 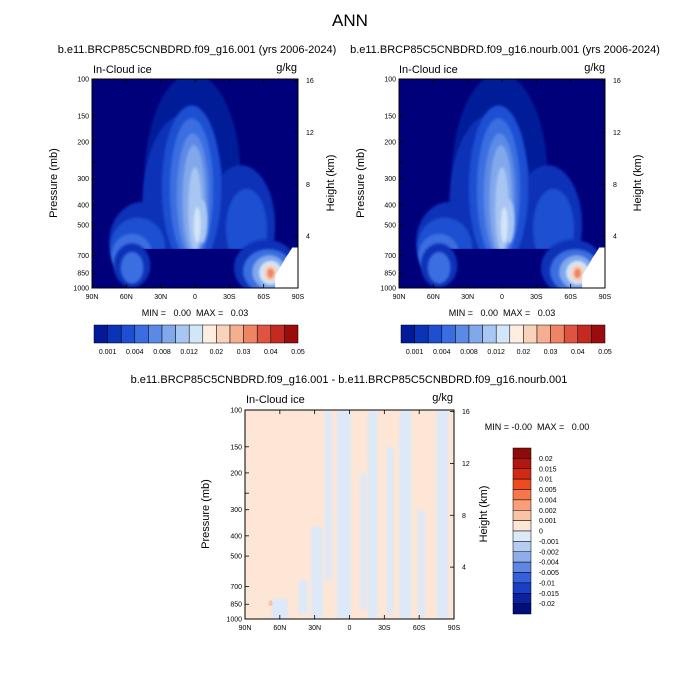 I want to click on panel-2-stats: MIN = 0.00 MAX = 0.03, so click(x=502, y=313).